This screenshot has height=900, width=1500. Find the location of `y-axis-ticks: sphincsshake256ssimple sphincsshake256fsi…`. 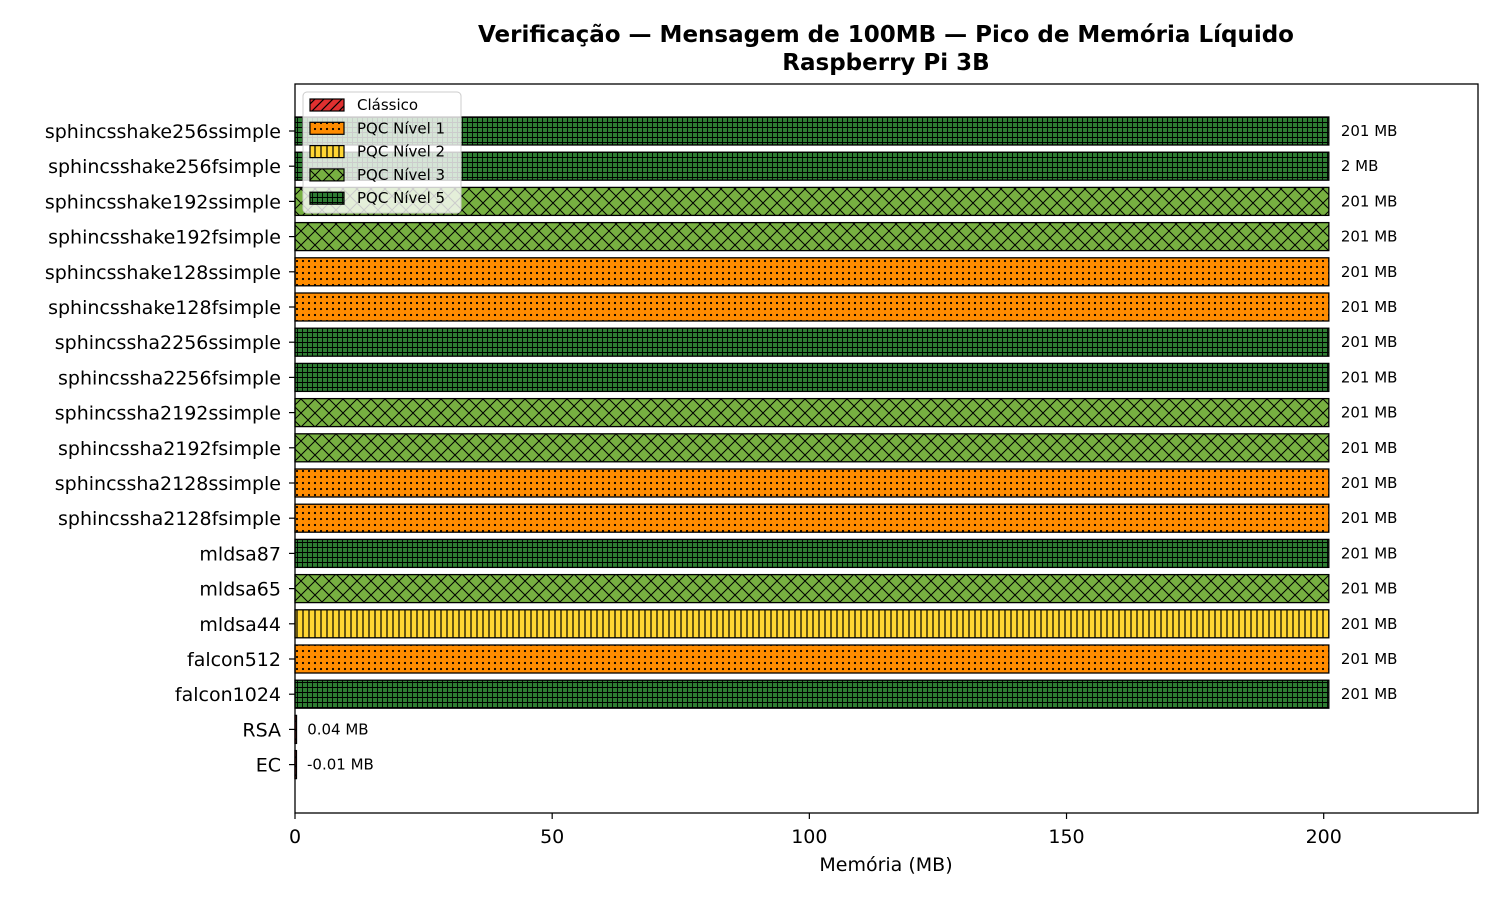

y-axis-ticks: sphincsshake256ssimple sphincsshake256fsi… is located at coordinates (170, 449).